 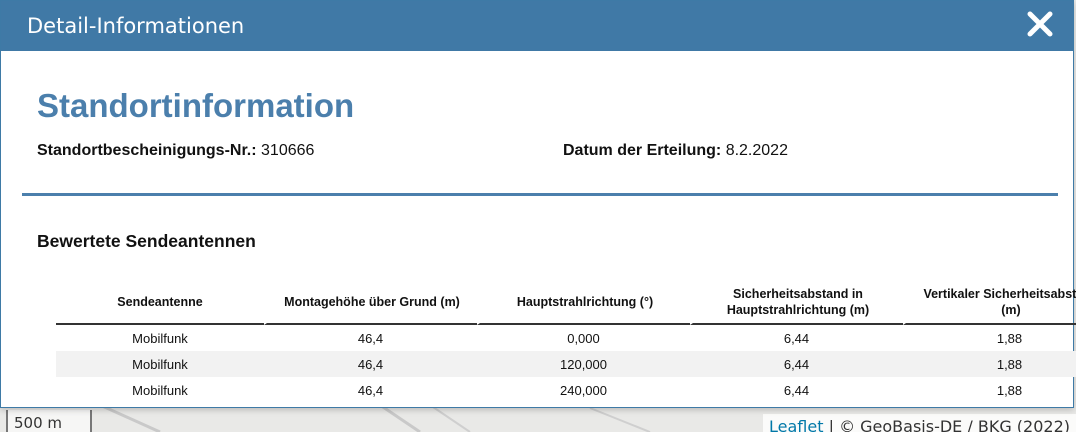 I want to click on close-icon, so click(x=1040, y=24).